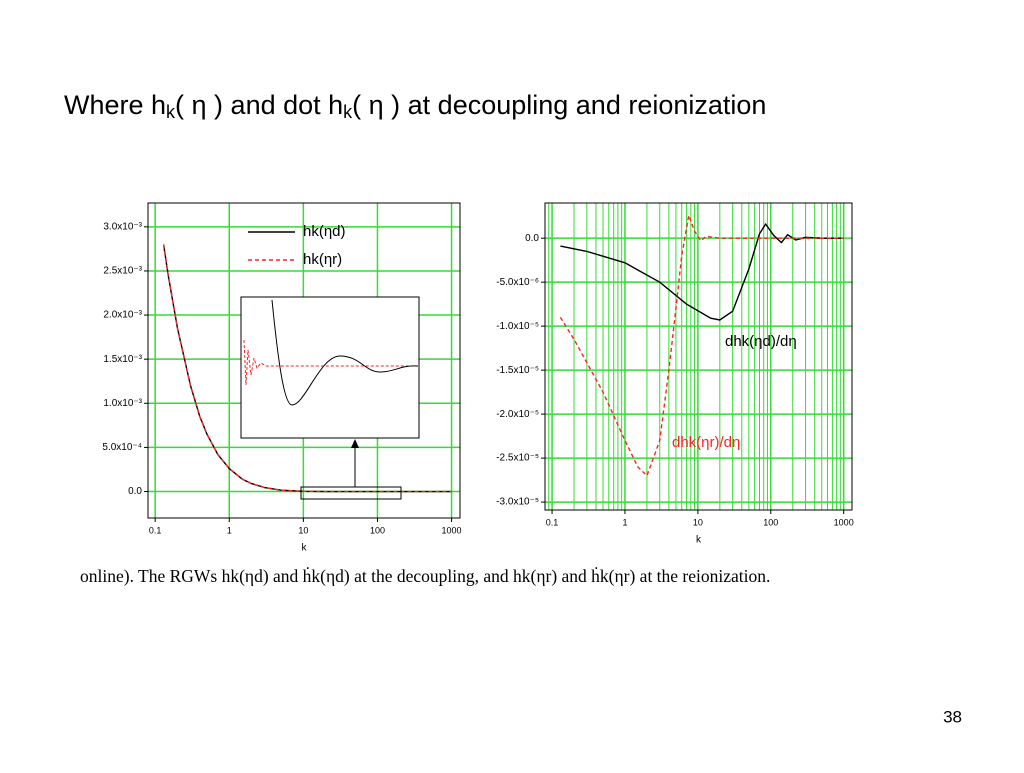 Image resolution: width=1024 pixels, height=773 pixels. Describe the element at coordinates (559, 105) in the screenshot. I see `title-part: ( η ) at decoupling and reionization` at that location.